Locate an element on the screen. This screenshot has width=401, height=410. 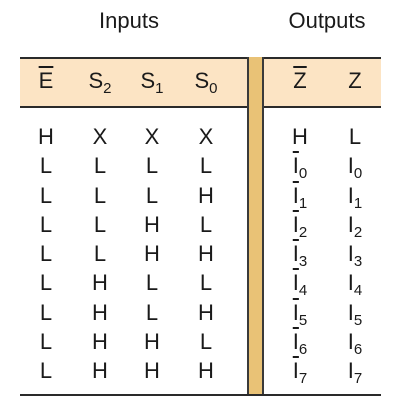
table-row: L L H H I3 I3 is located at coordinates (200, 255).